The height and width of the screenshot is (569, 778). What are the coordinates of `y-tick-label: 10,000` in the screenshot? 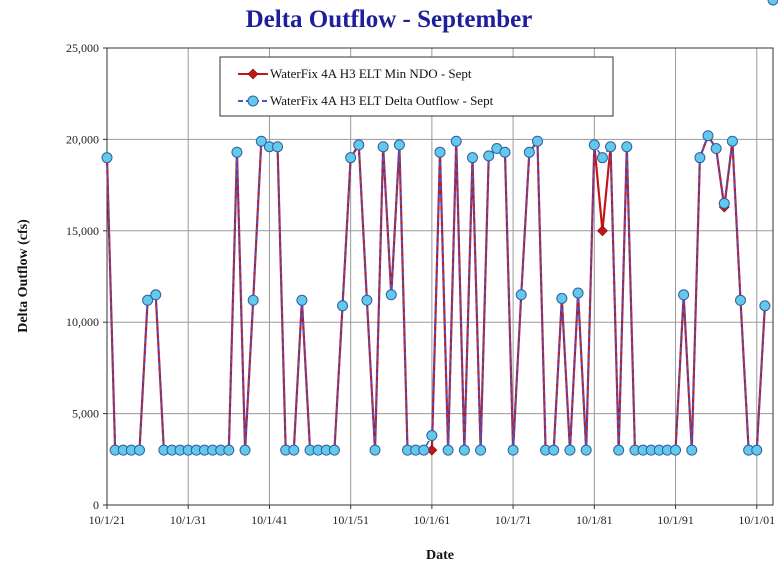 It's located at (82, 322).